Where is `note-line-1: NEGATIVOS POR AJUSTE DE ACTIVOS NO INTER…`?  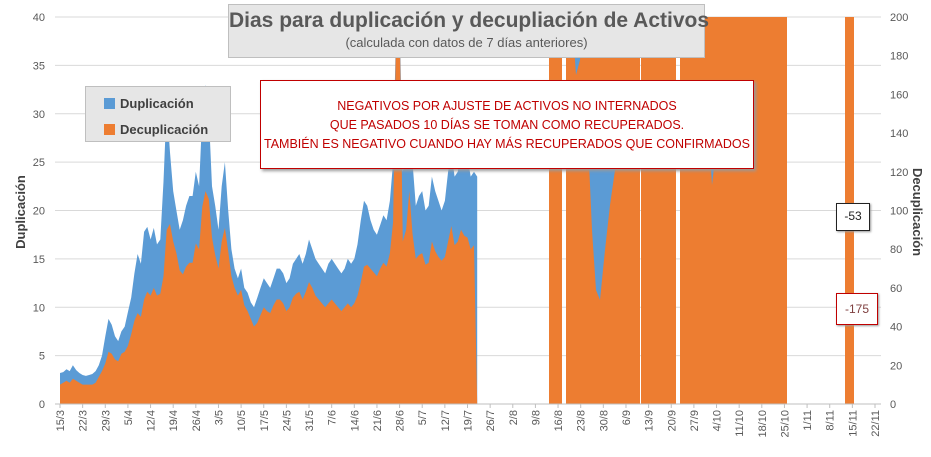
note-line-1: NEGATIVOS POR AJUSTE DE ACTIVOS NO INTER… is located at coordinates (507, 106).